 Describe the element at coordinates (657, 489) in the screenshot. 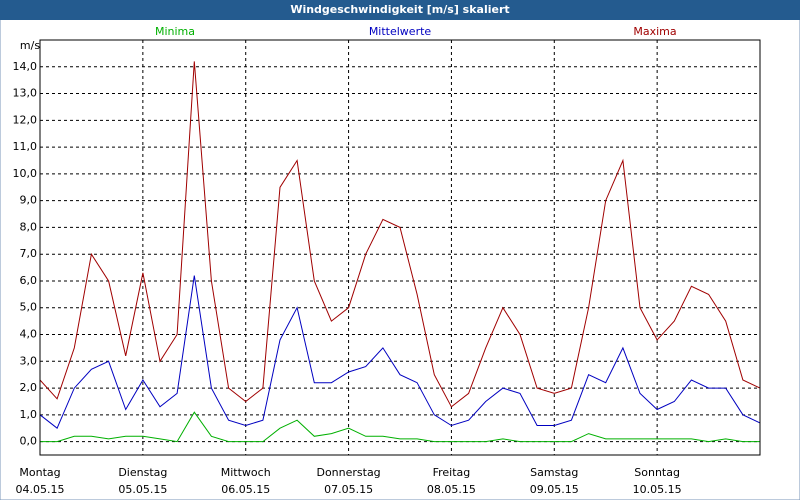

I see `x-tick-date: 10.05.15` at that location.